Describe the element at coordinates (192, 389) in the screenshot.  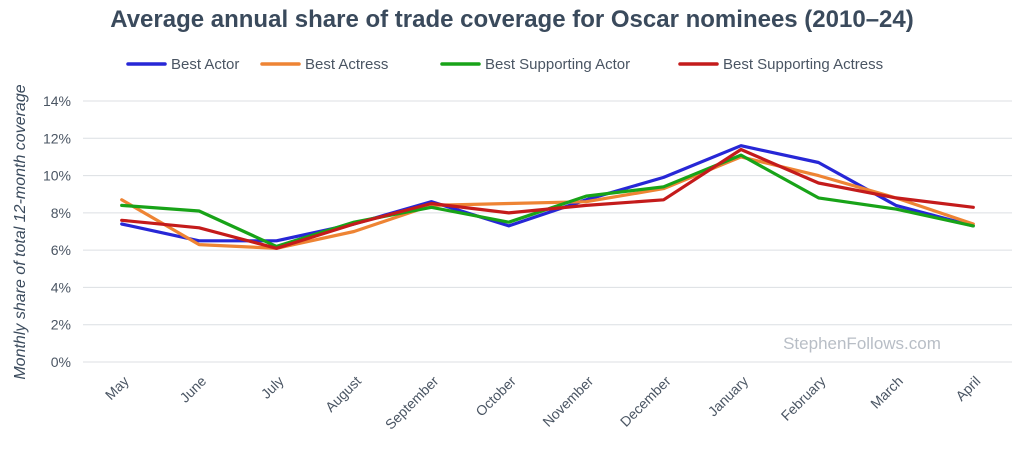
I see `x-tick-label: June` at that location.